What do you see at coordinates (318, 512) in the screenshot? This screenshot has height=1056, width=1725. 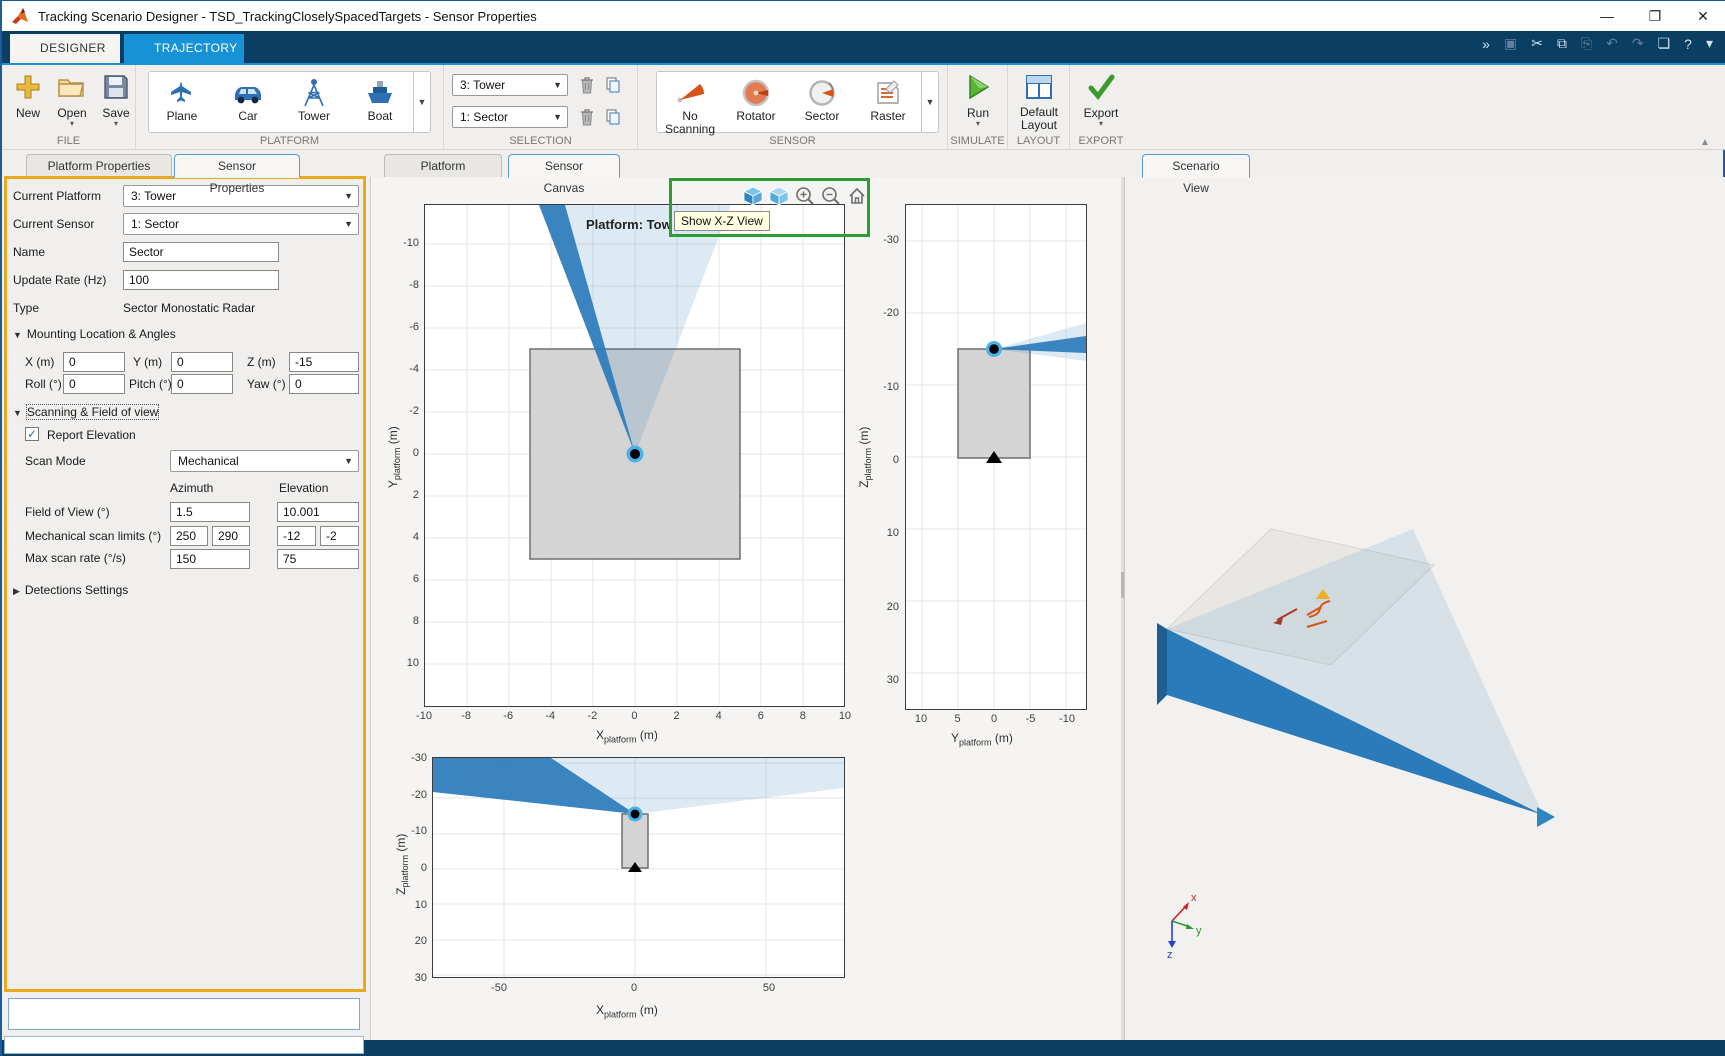 I see `fov-elevation-field: 10.001` at bounding box center [318, 512].